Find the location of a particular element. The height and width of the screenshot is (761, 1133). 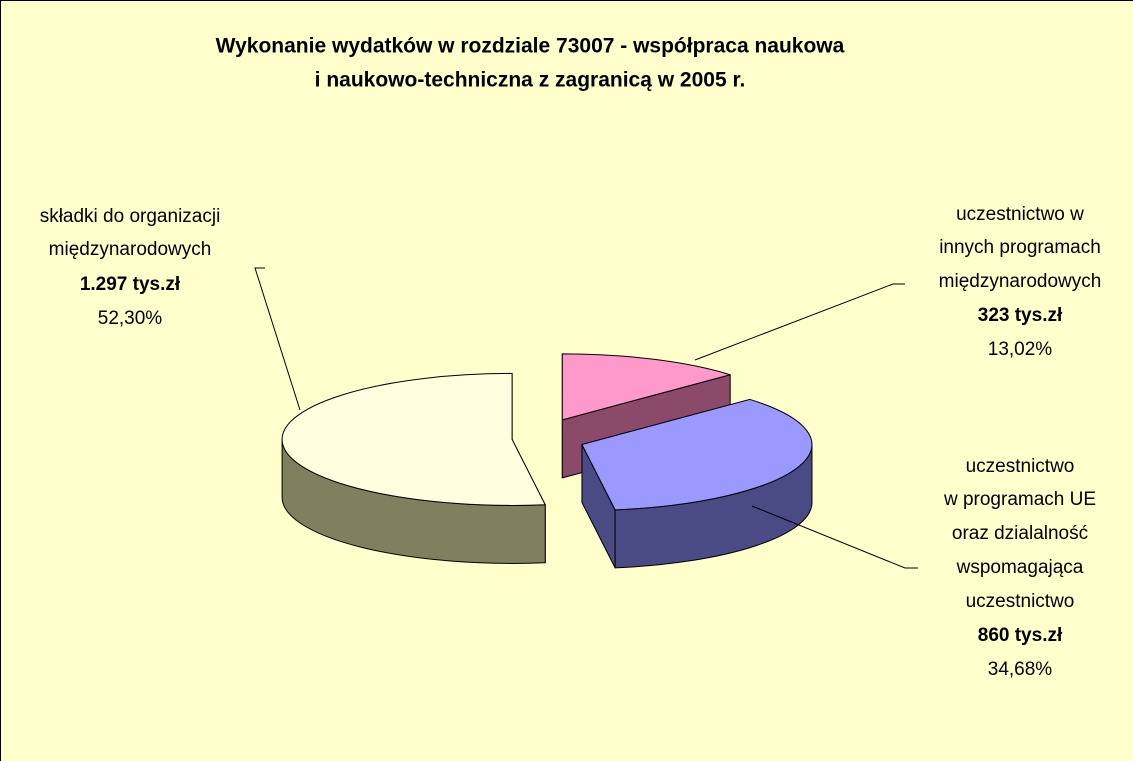

pie is located at coordinates (547, 461).